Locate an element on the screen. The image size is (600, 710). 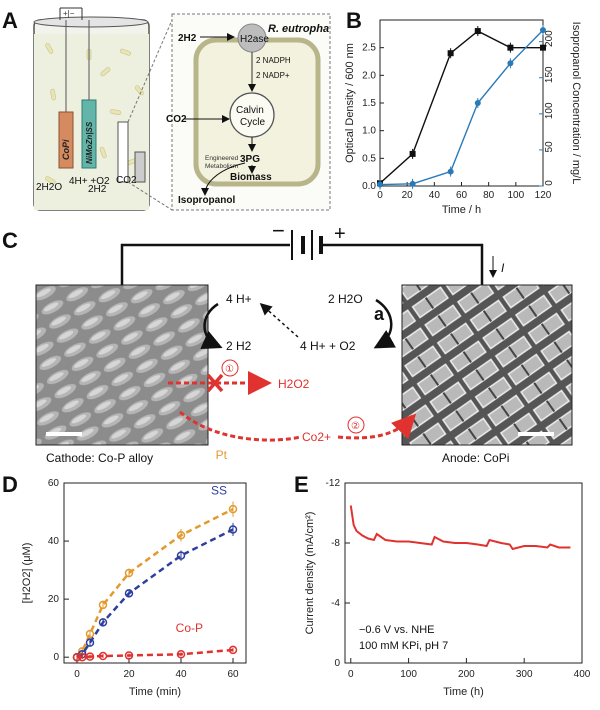
panel-c-letter: C is located at coordinates (10, 240).